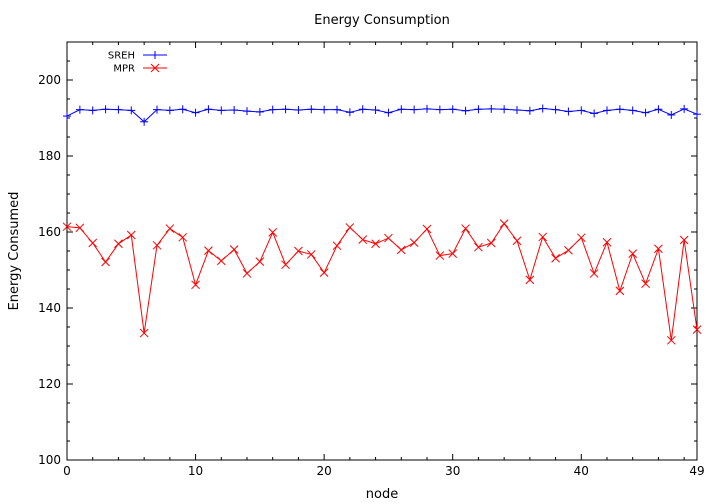 Image resolution: width=720 pixels, height=504 pixels. Describe the element at coordinates (155, 55) in the screenshot. I see `legend-marker-sreh` at that location.